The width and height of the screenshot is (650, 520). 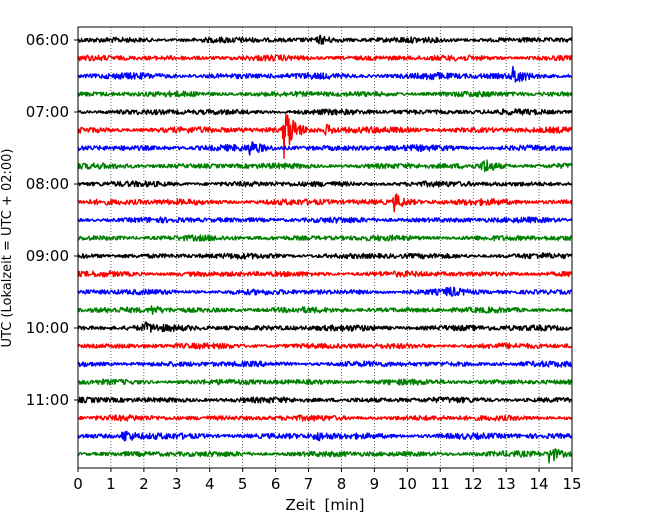 I want to click on x-tick-label: 1, so click(x=111, y=484).